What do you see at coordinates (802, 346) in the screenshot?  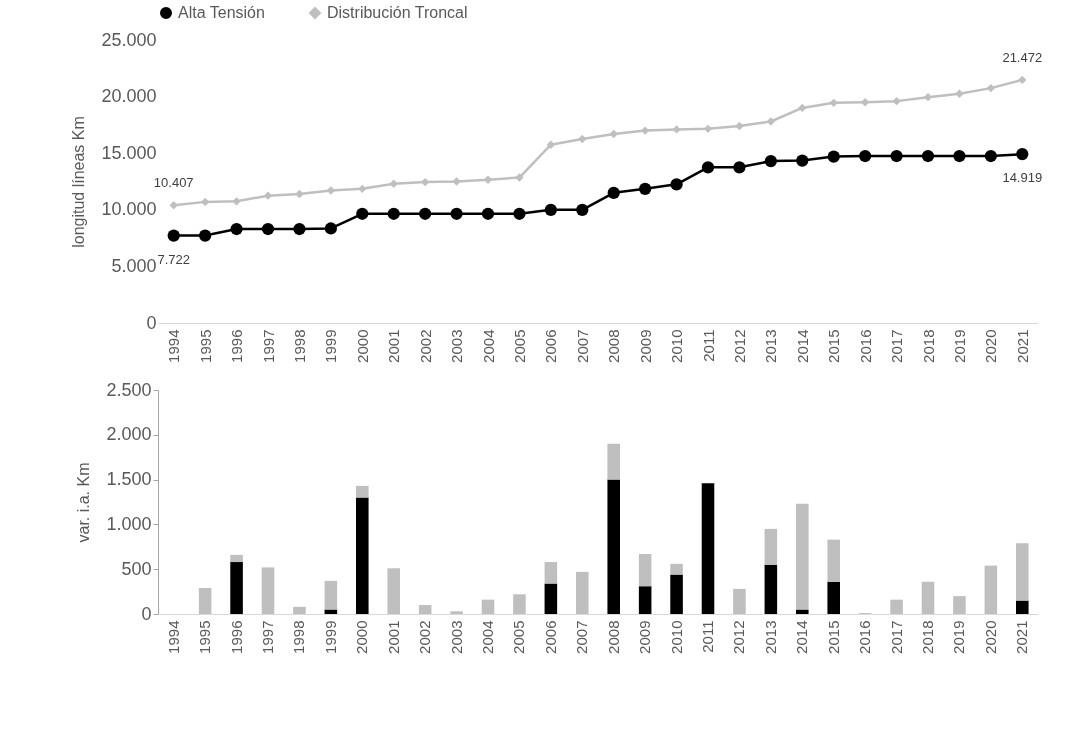 I see `x-tick-label: 2014` at bounding box center [802, 346].